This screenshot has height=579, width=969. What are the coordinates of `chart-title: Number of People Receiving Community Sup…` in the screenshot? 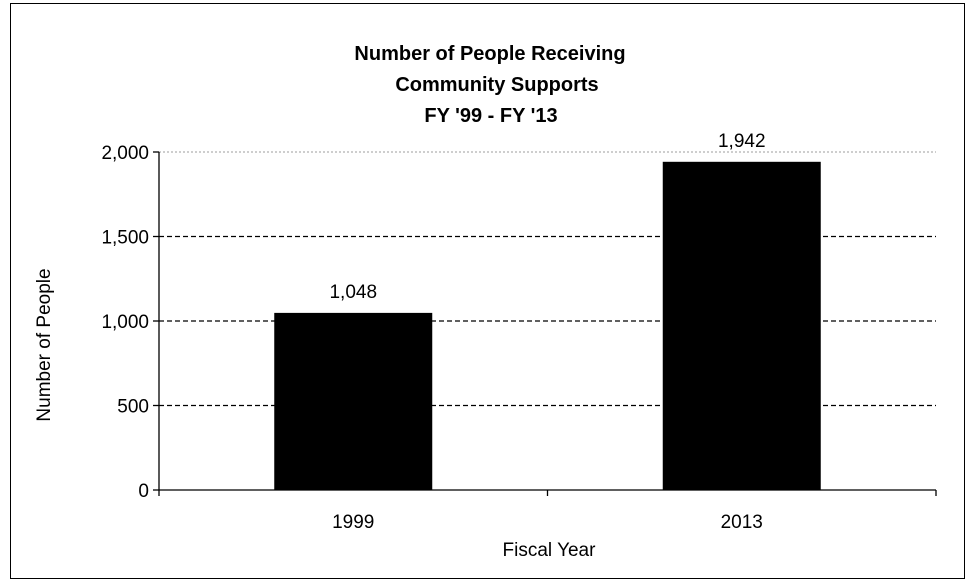 It's located at (489, 85).